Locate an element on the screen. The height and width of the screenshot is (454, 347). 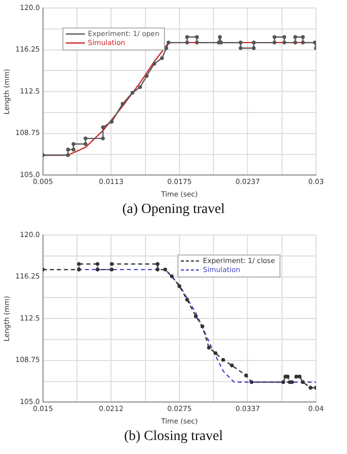
text: (b) Closing travel is located at coordinates (173, 437).